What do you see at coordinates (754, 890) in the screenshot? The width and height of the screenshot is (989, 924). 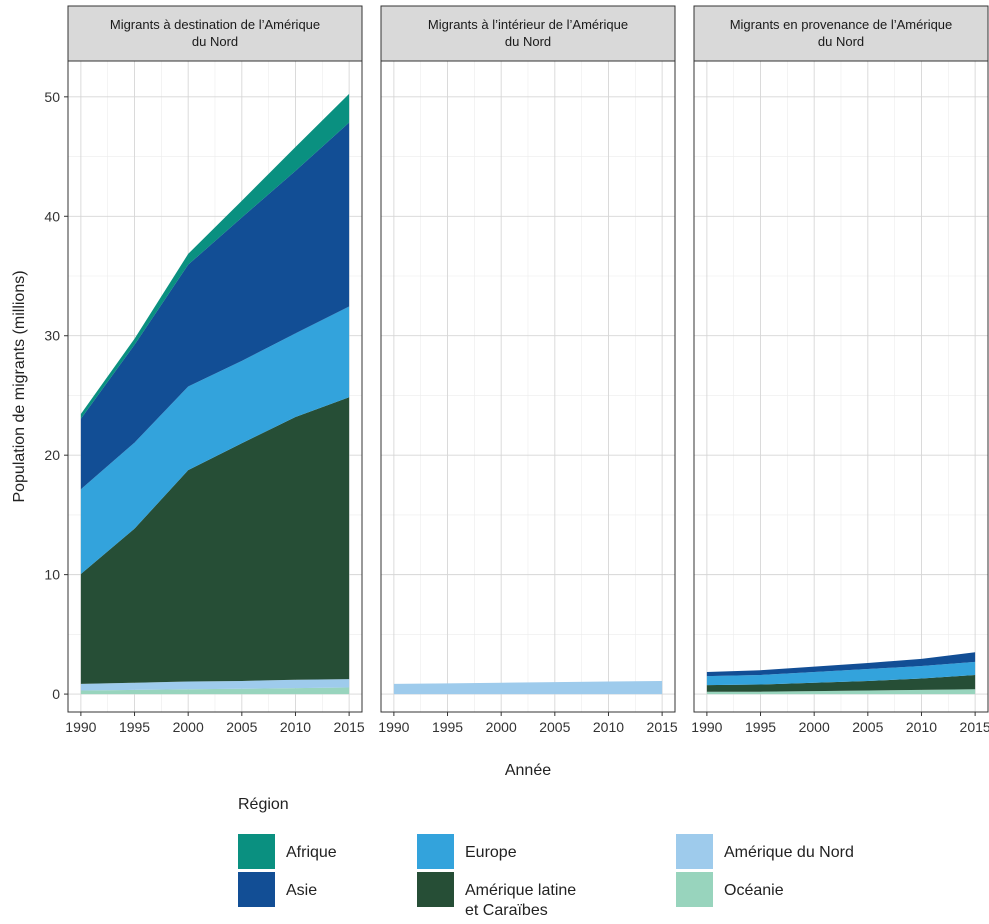 I see `legend-label-oceanie: Océanie` at bounding box center [754, 890].